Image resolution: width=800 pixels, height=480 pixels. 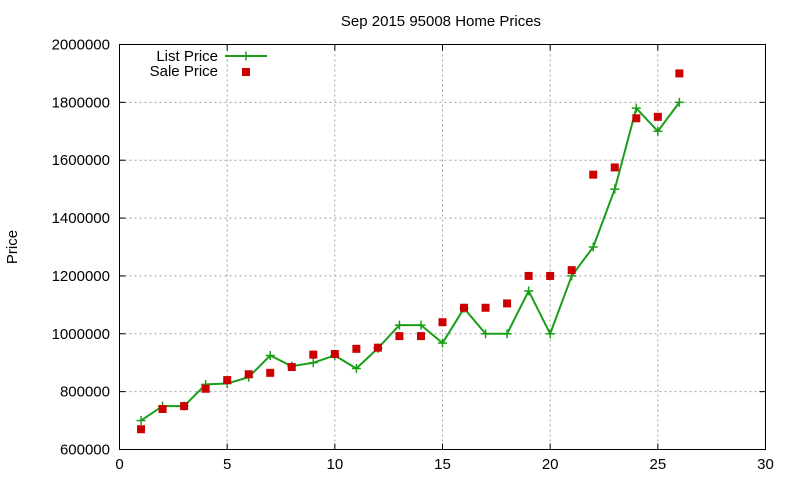 I want to click on legend-label-list-price: List Price, so click(x=187, y=56).